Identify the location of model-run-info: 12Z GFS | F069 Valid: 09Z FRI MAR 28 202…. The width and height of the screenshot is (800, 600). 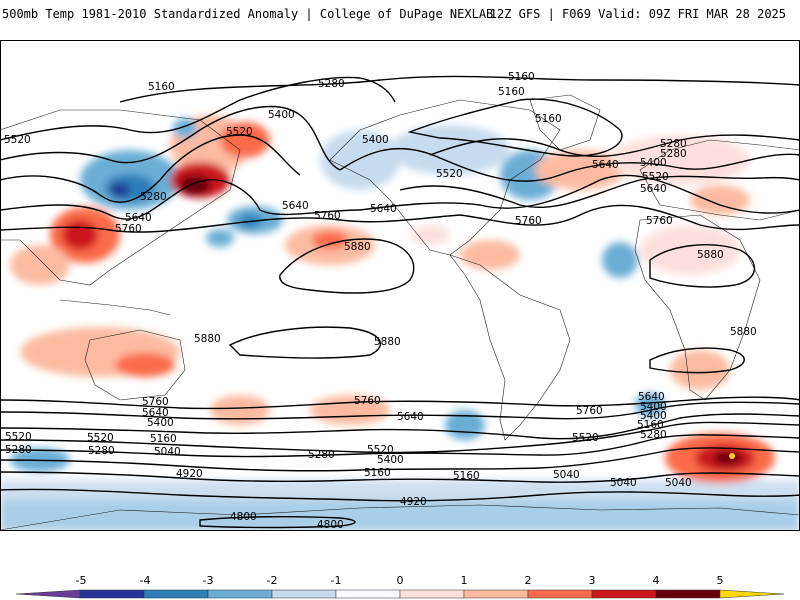
(637, 14).